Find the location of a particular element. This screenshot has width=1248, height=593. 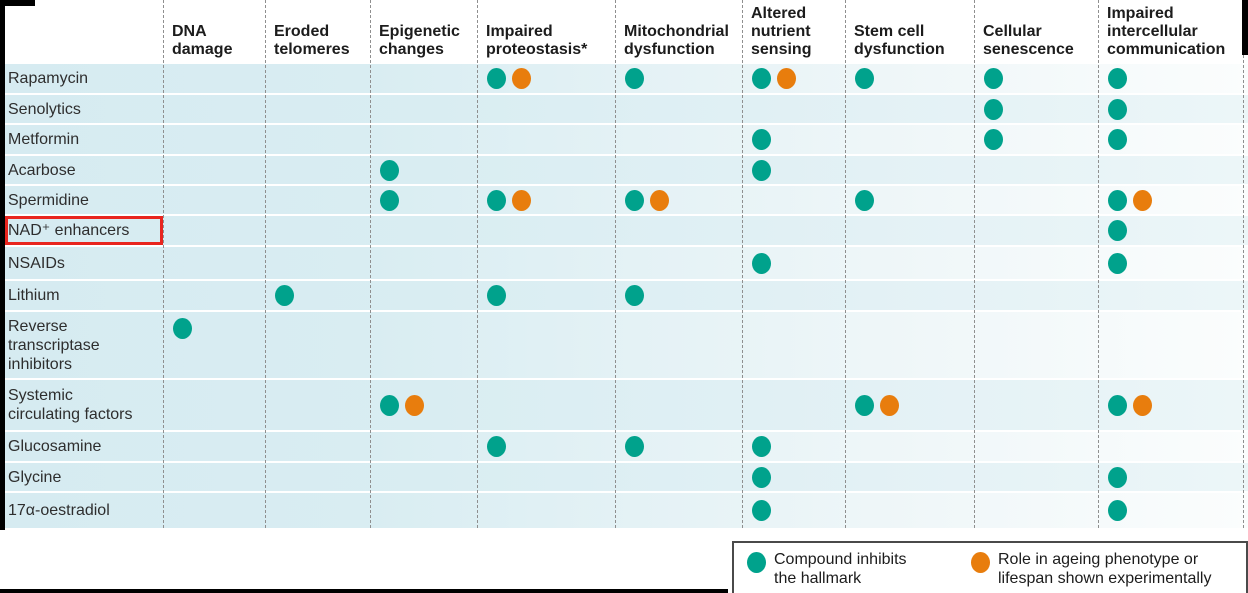

legend-orange-dot is located at coordinates (980, 562).